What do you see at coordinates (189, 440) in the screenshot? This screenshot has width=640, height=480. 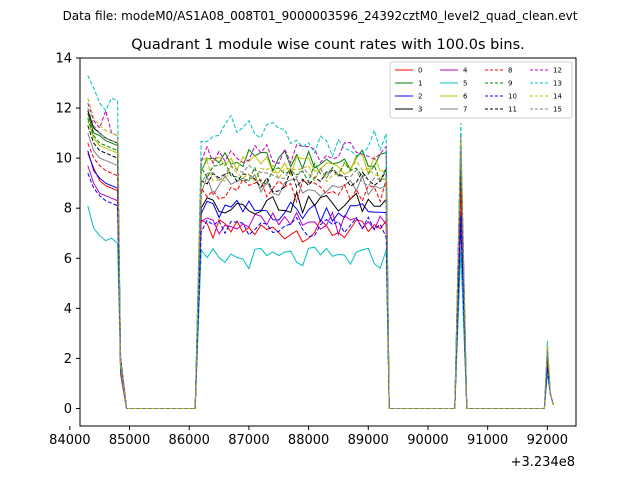 I see `x-tick-label: 86000` at bounding box center [189, 440].